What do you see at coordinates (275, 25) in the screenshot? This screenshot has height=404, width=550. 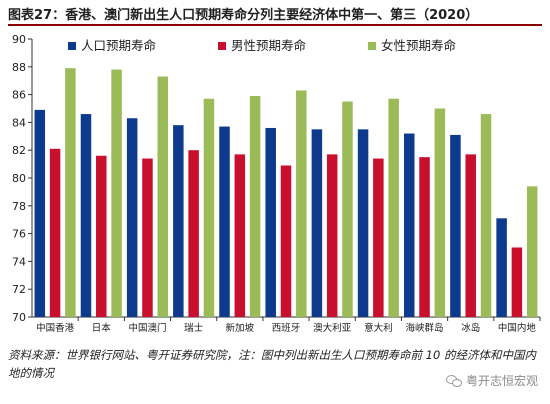 I see `title-divider` at bounding box center [275, 25].